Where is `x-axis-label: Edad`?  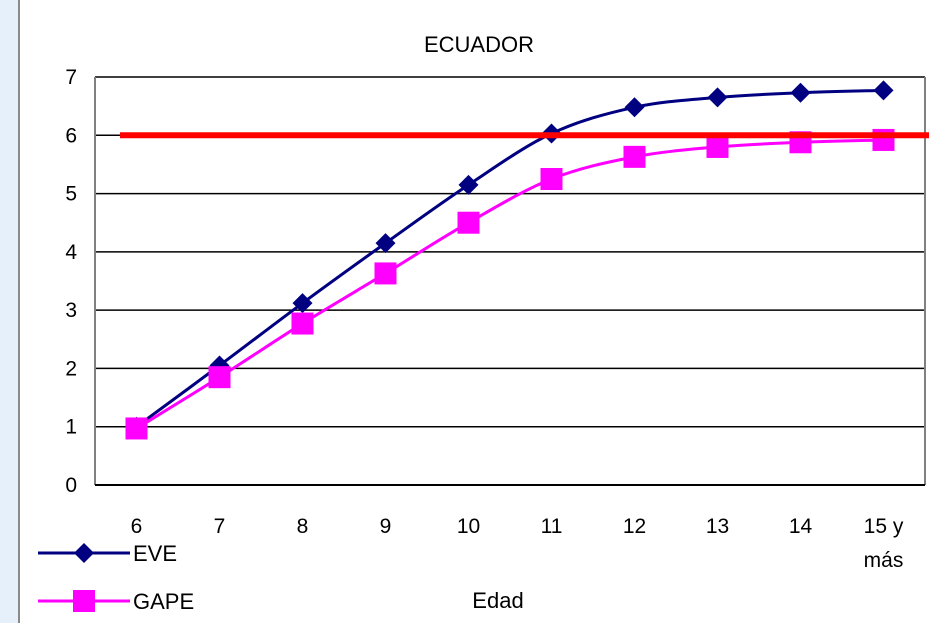
x-axis-label: Edad is located at coordinates (497, 600).